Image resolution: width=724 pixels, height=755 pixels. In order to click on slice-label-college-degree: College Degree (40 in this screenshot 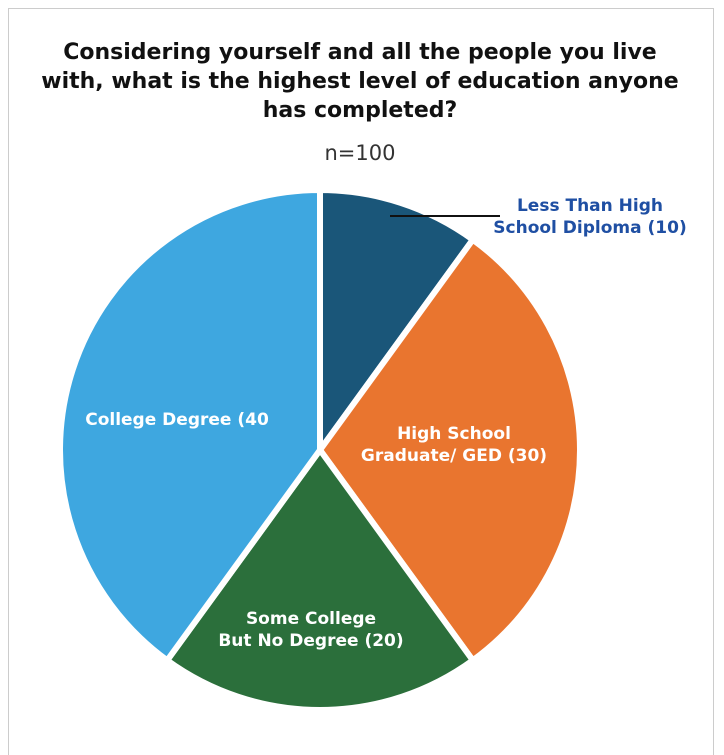, I will do `click(177, 420)`.